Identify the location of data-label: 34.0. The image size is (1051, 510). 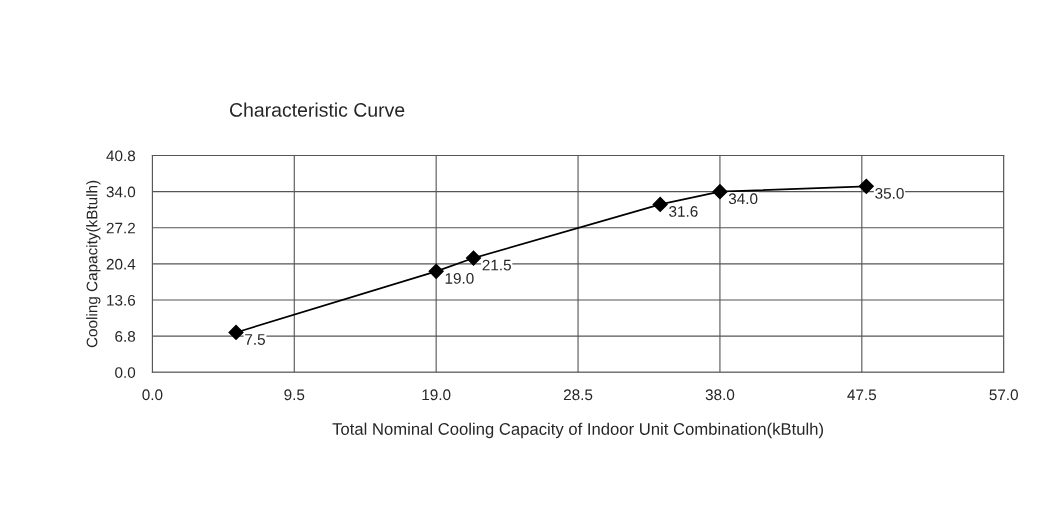
(743, 199).